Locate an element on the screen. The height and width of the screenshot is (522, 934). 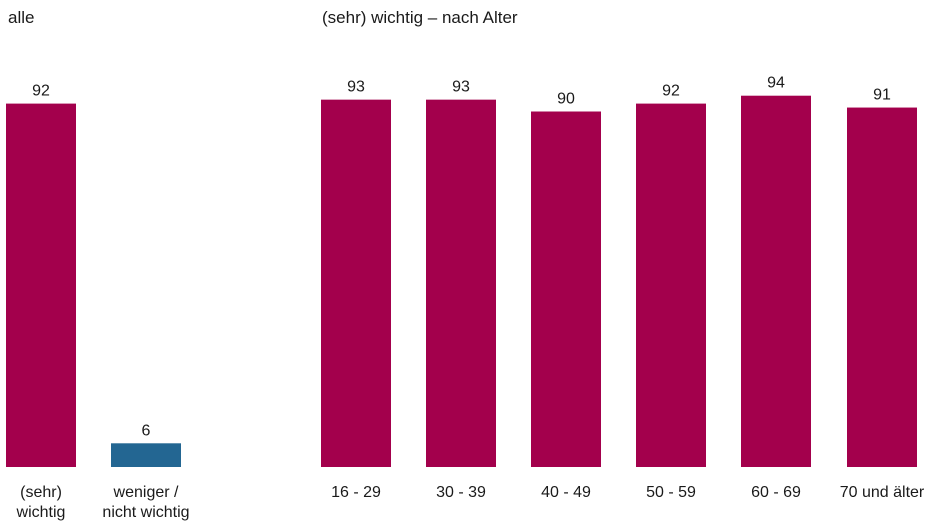
value-label-1-1: 93 is located at coordinates (461, 87).